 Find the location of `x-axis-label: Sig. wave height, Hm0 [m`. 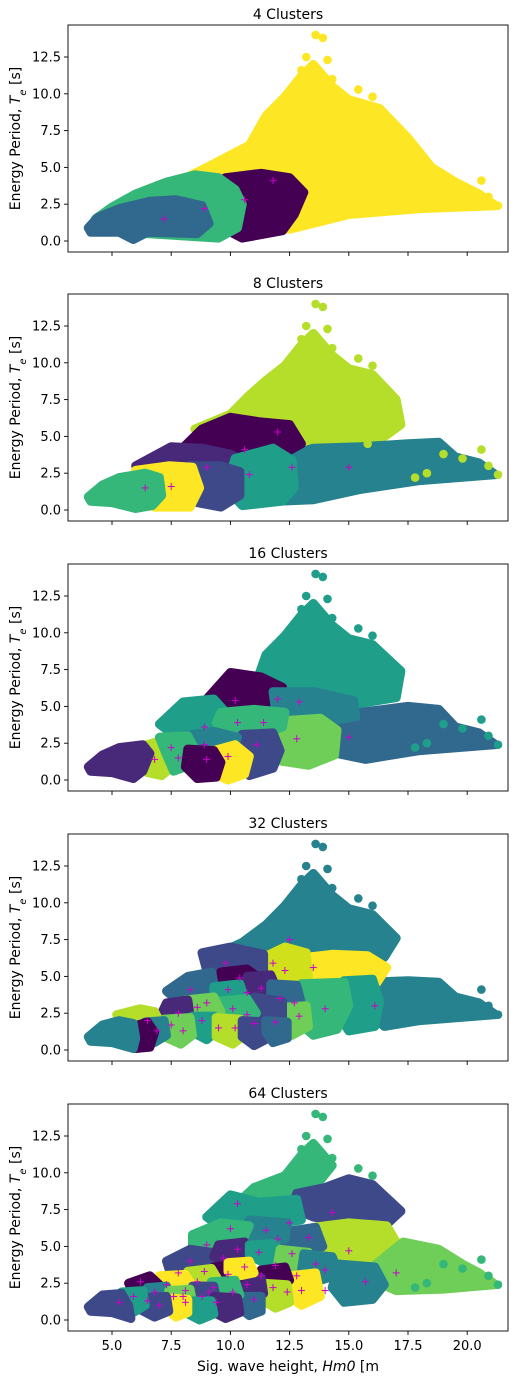

x-axis-label: Sig. wave height, Hm0 [m is located at coordinates (288, 1367).